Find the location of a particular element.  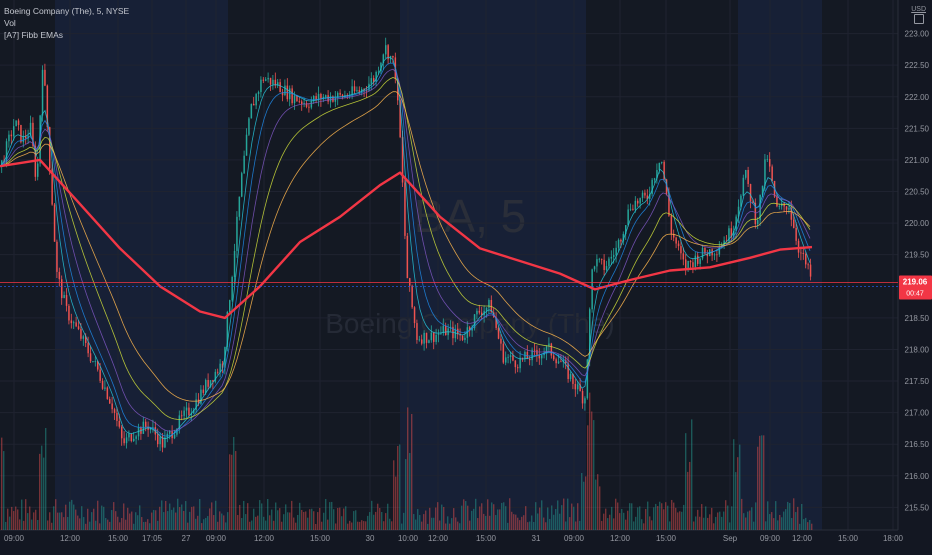

session-band is located at coordinates (780, 265).